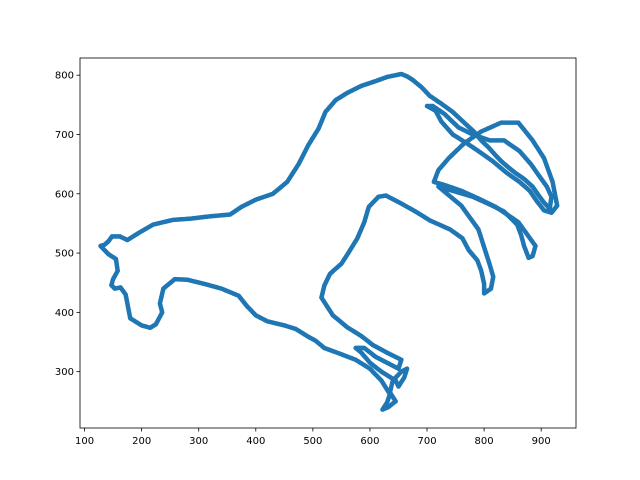 This screenshot has height=480, width=640. What do you see at coordinates (369, 441) in the screenshot?
I see `x-tick-label: 600` at bounding box center [369, 441].